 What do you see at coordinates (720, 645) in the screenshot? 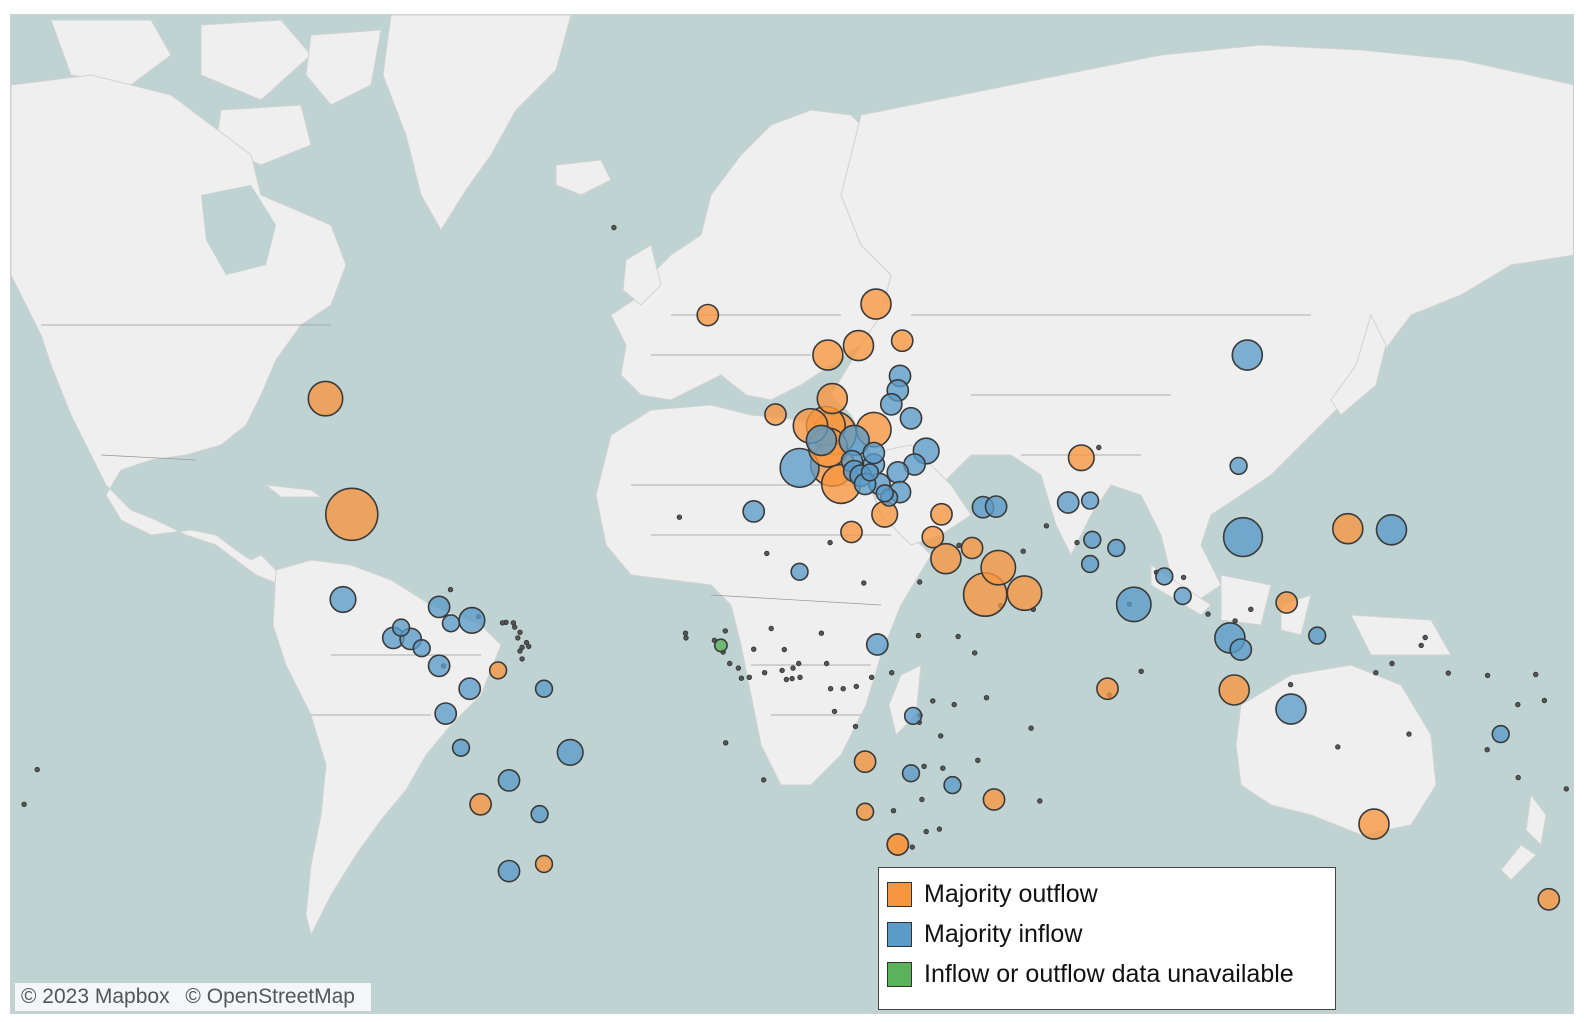
I see `country-marker-unavailable` at bounding box center [720, 645].